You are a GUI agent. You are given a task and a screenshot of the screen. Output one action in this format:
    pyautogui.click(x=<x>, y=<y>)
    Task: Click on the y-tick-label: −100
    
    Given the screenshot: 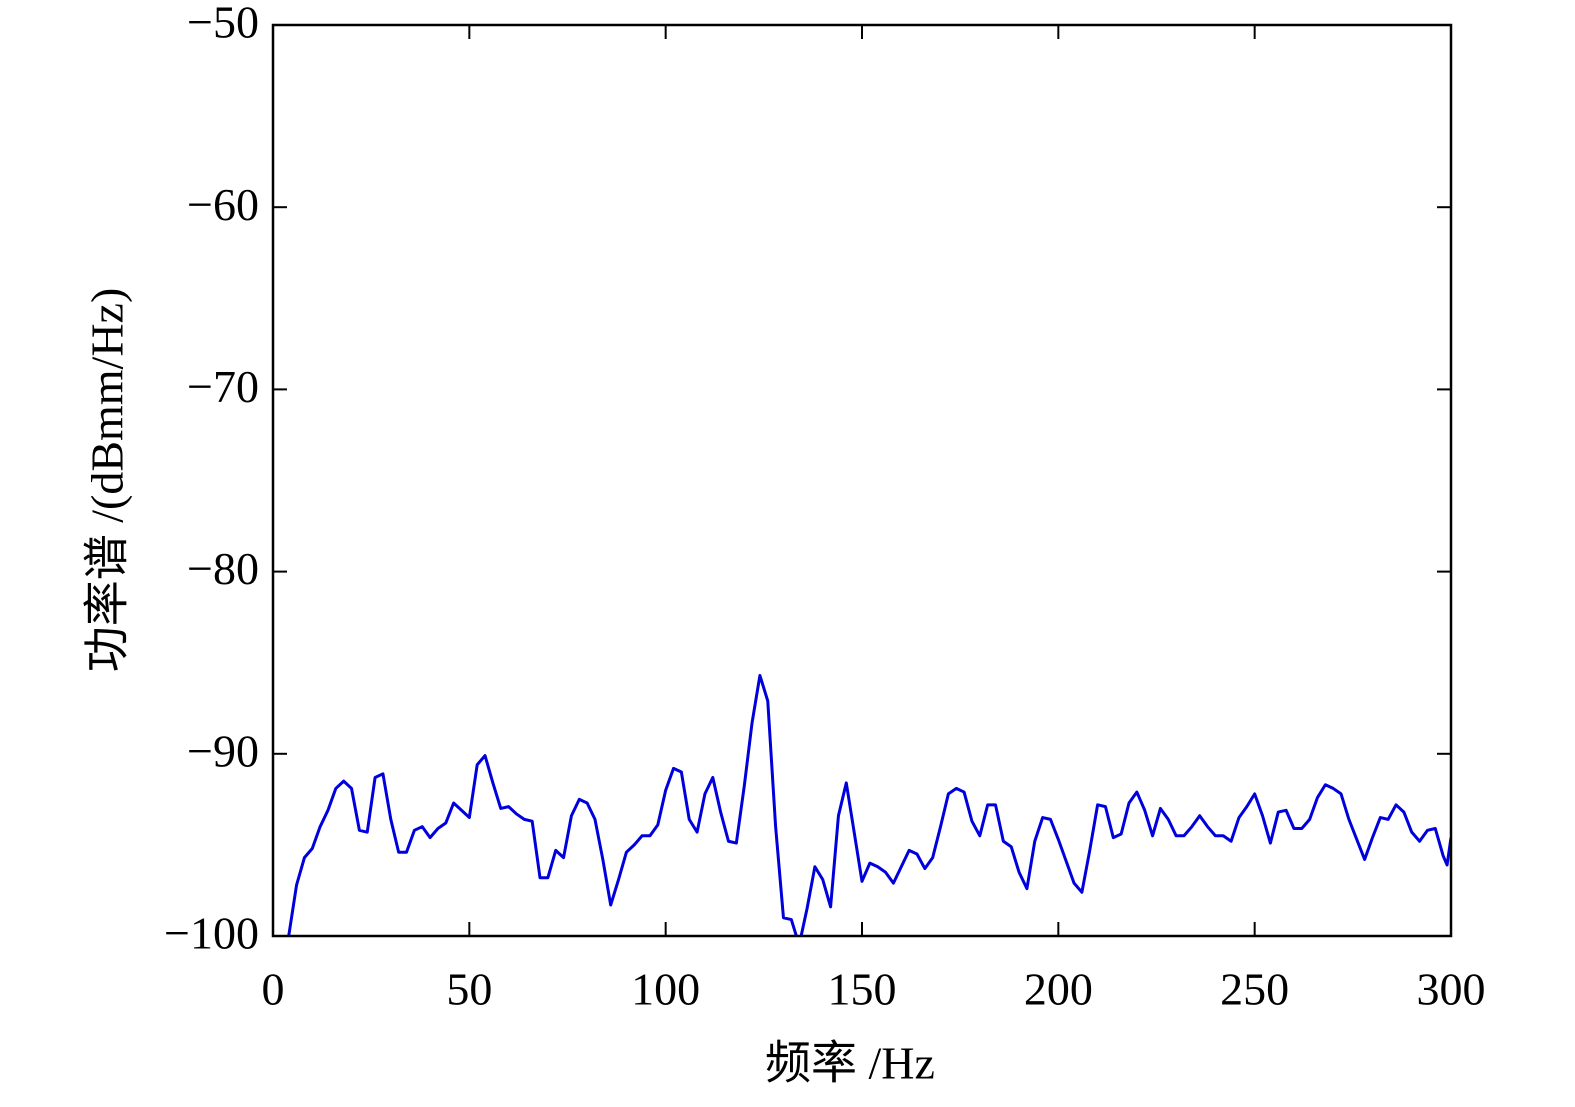 What is the action you would take?
    pyautogui.click(x=211, y=933)
    